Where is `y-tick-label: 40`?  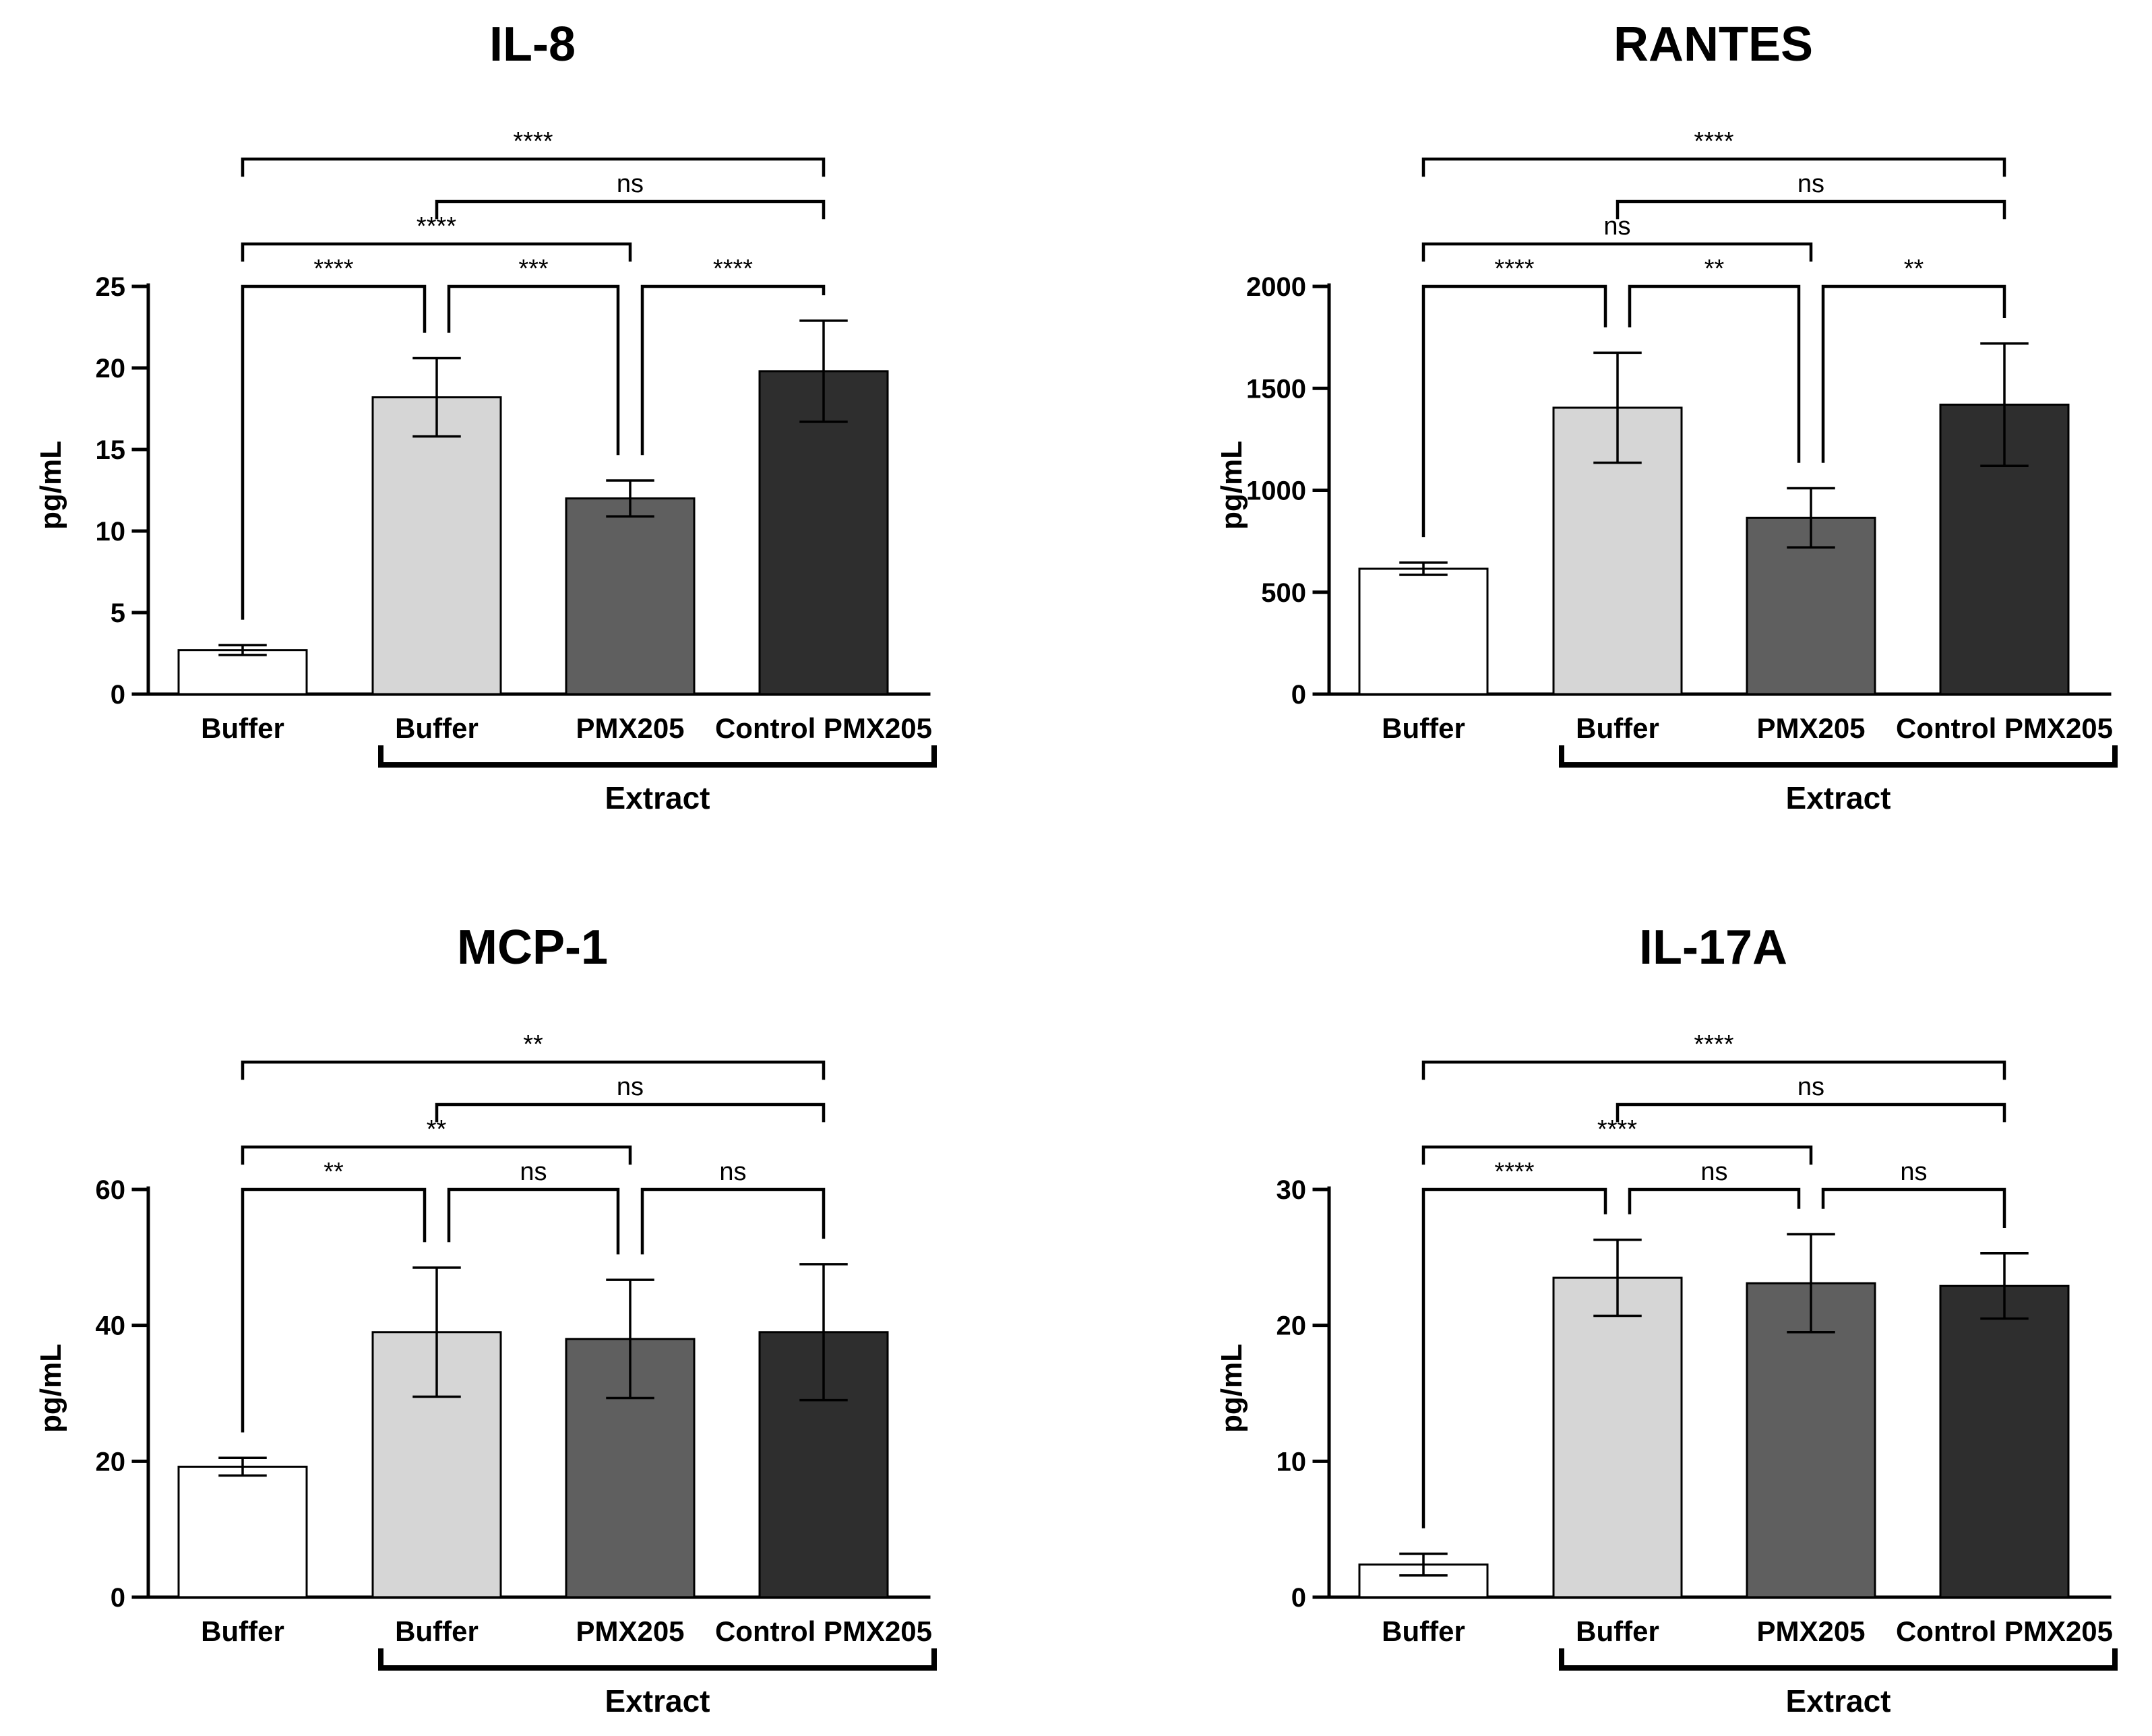 y-tick-label: 40 is located at coordinates (111, 1326).